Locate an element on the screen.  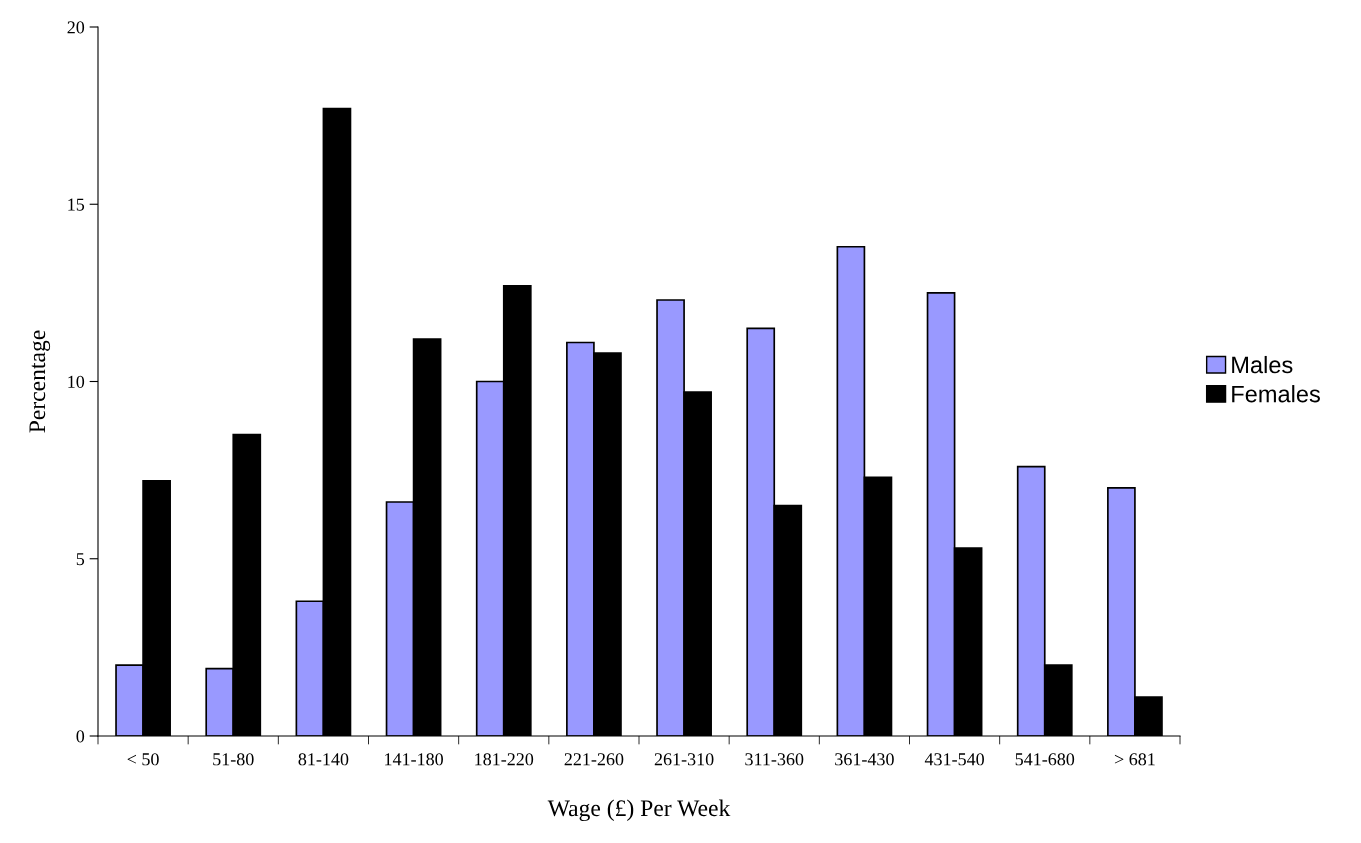
x-tick-label: 51-80 is located at coordinates (233, 759).